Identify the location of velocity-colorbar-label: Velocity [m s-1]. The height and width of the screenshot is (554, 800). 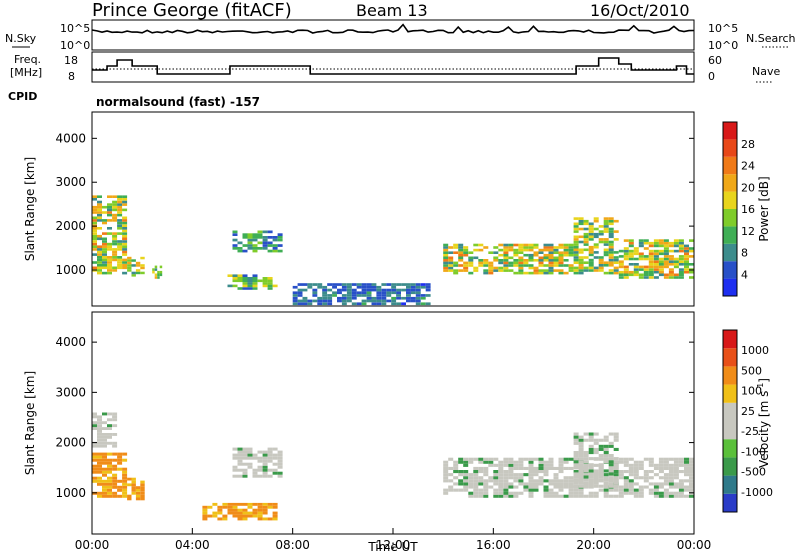
(763, 423).